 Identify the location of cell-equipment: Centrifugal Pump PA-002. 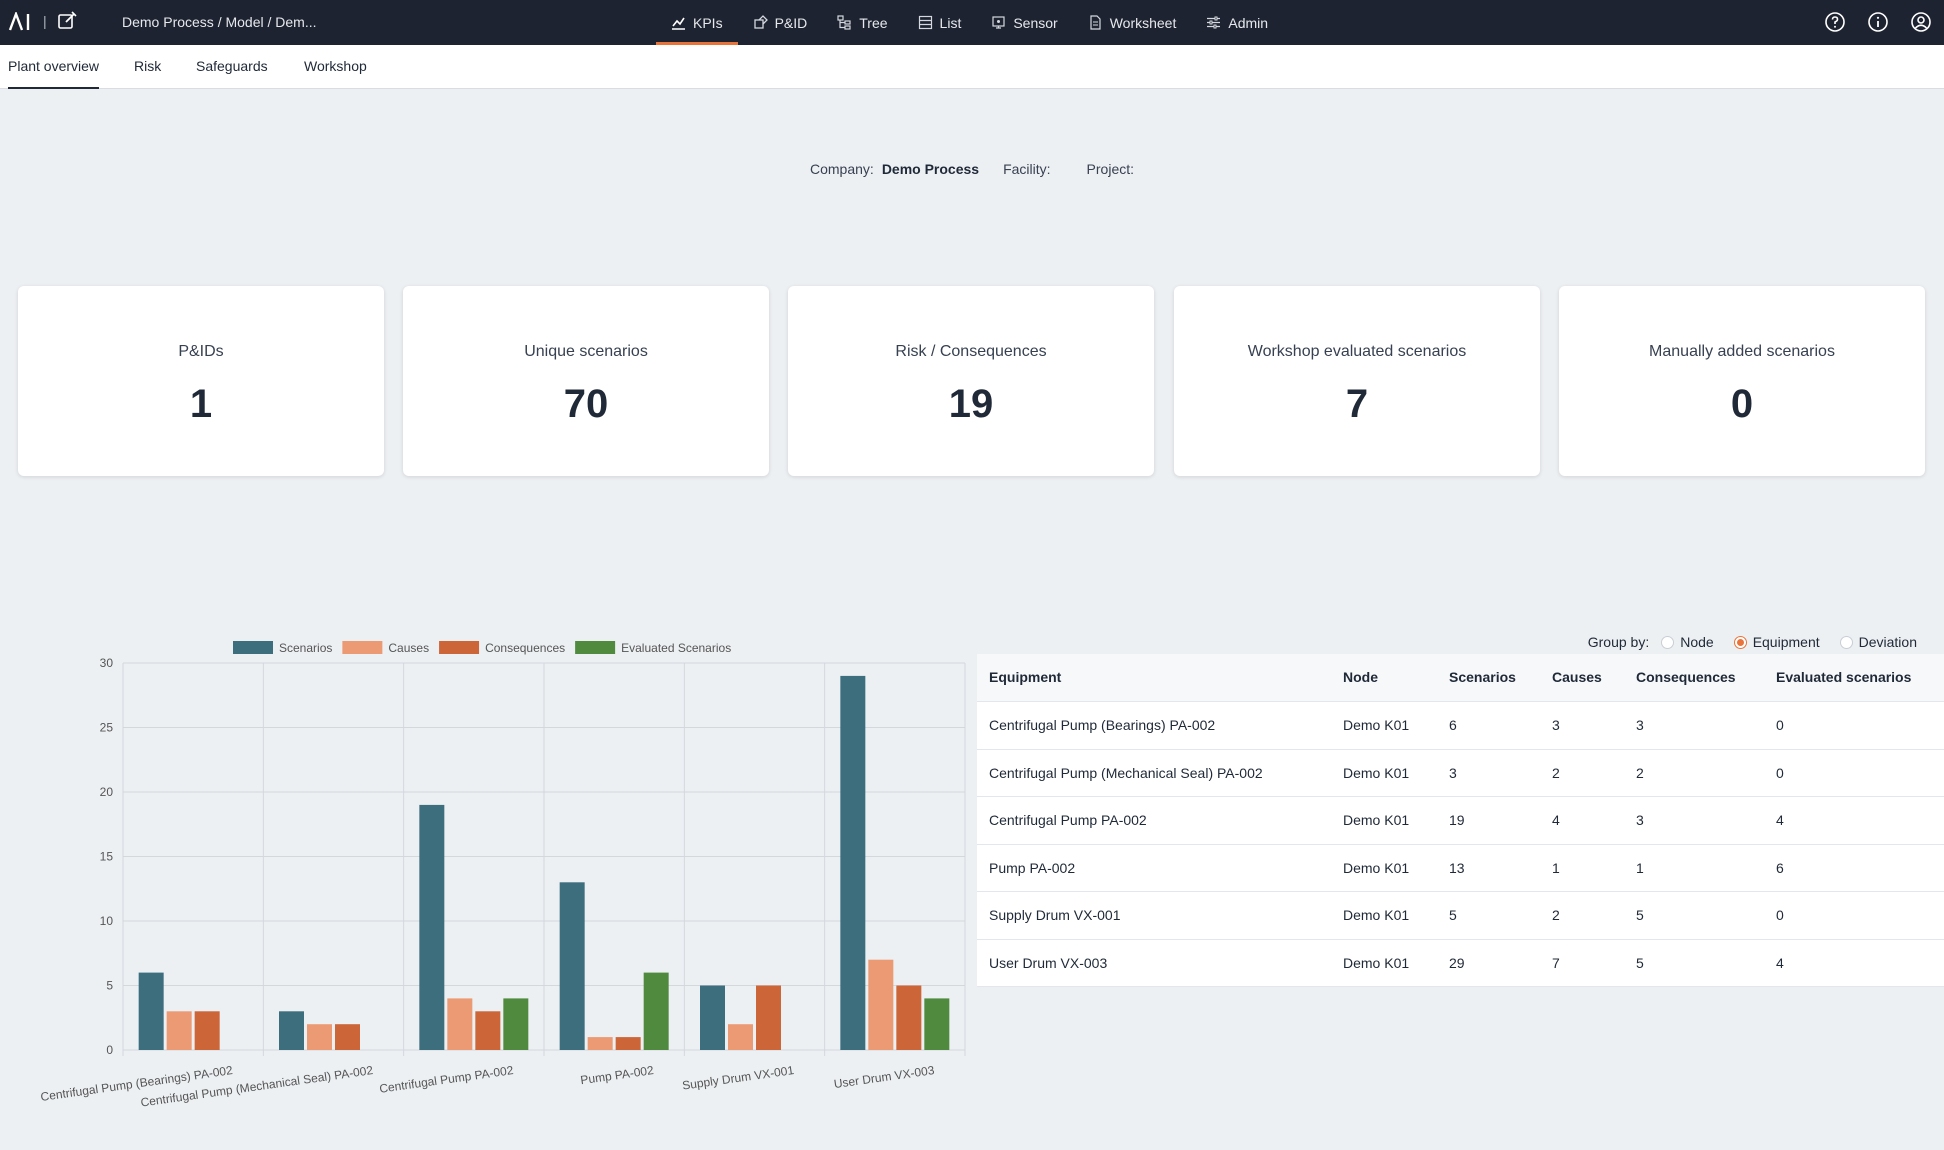
(1068, 820).